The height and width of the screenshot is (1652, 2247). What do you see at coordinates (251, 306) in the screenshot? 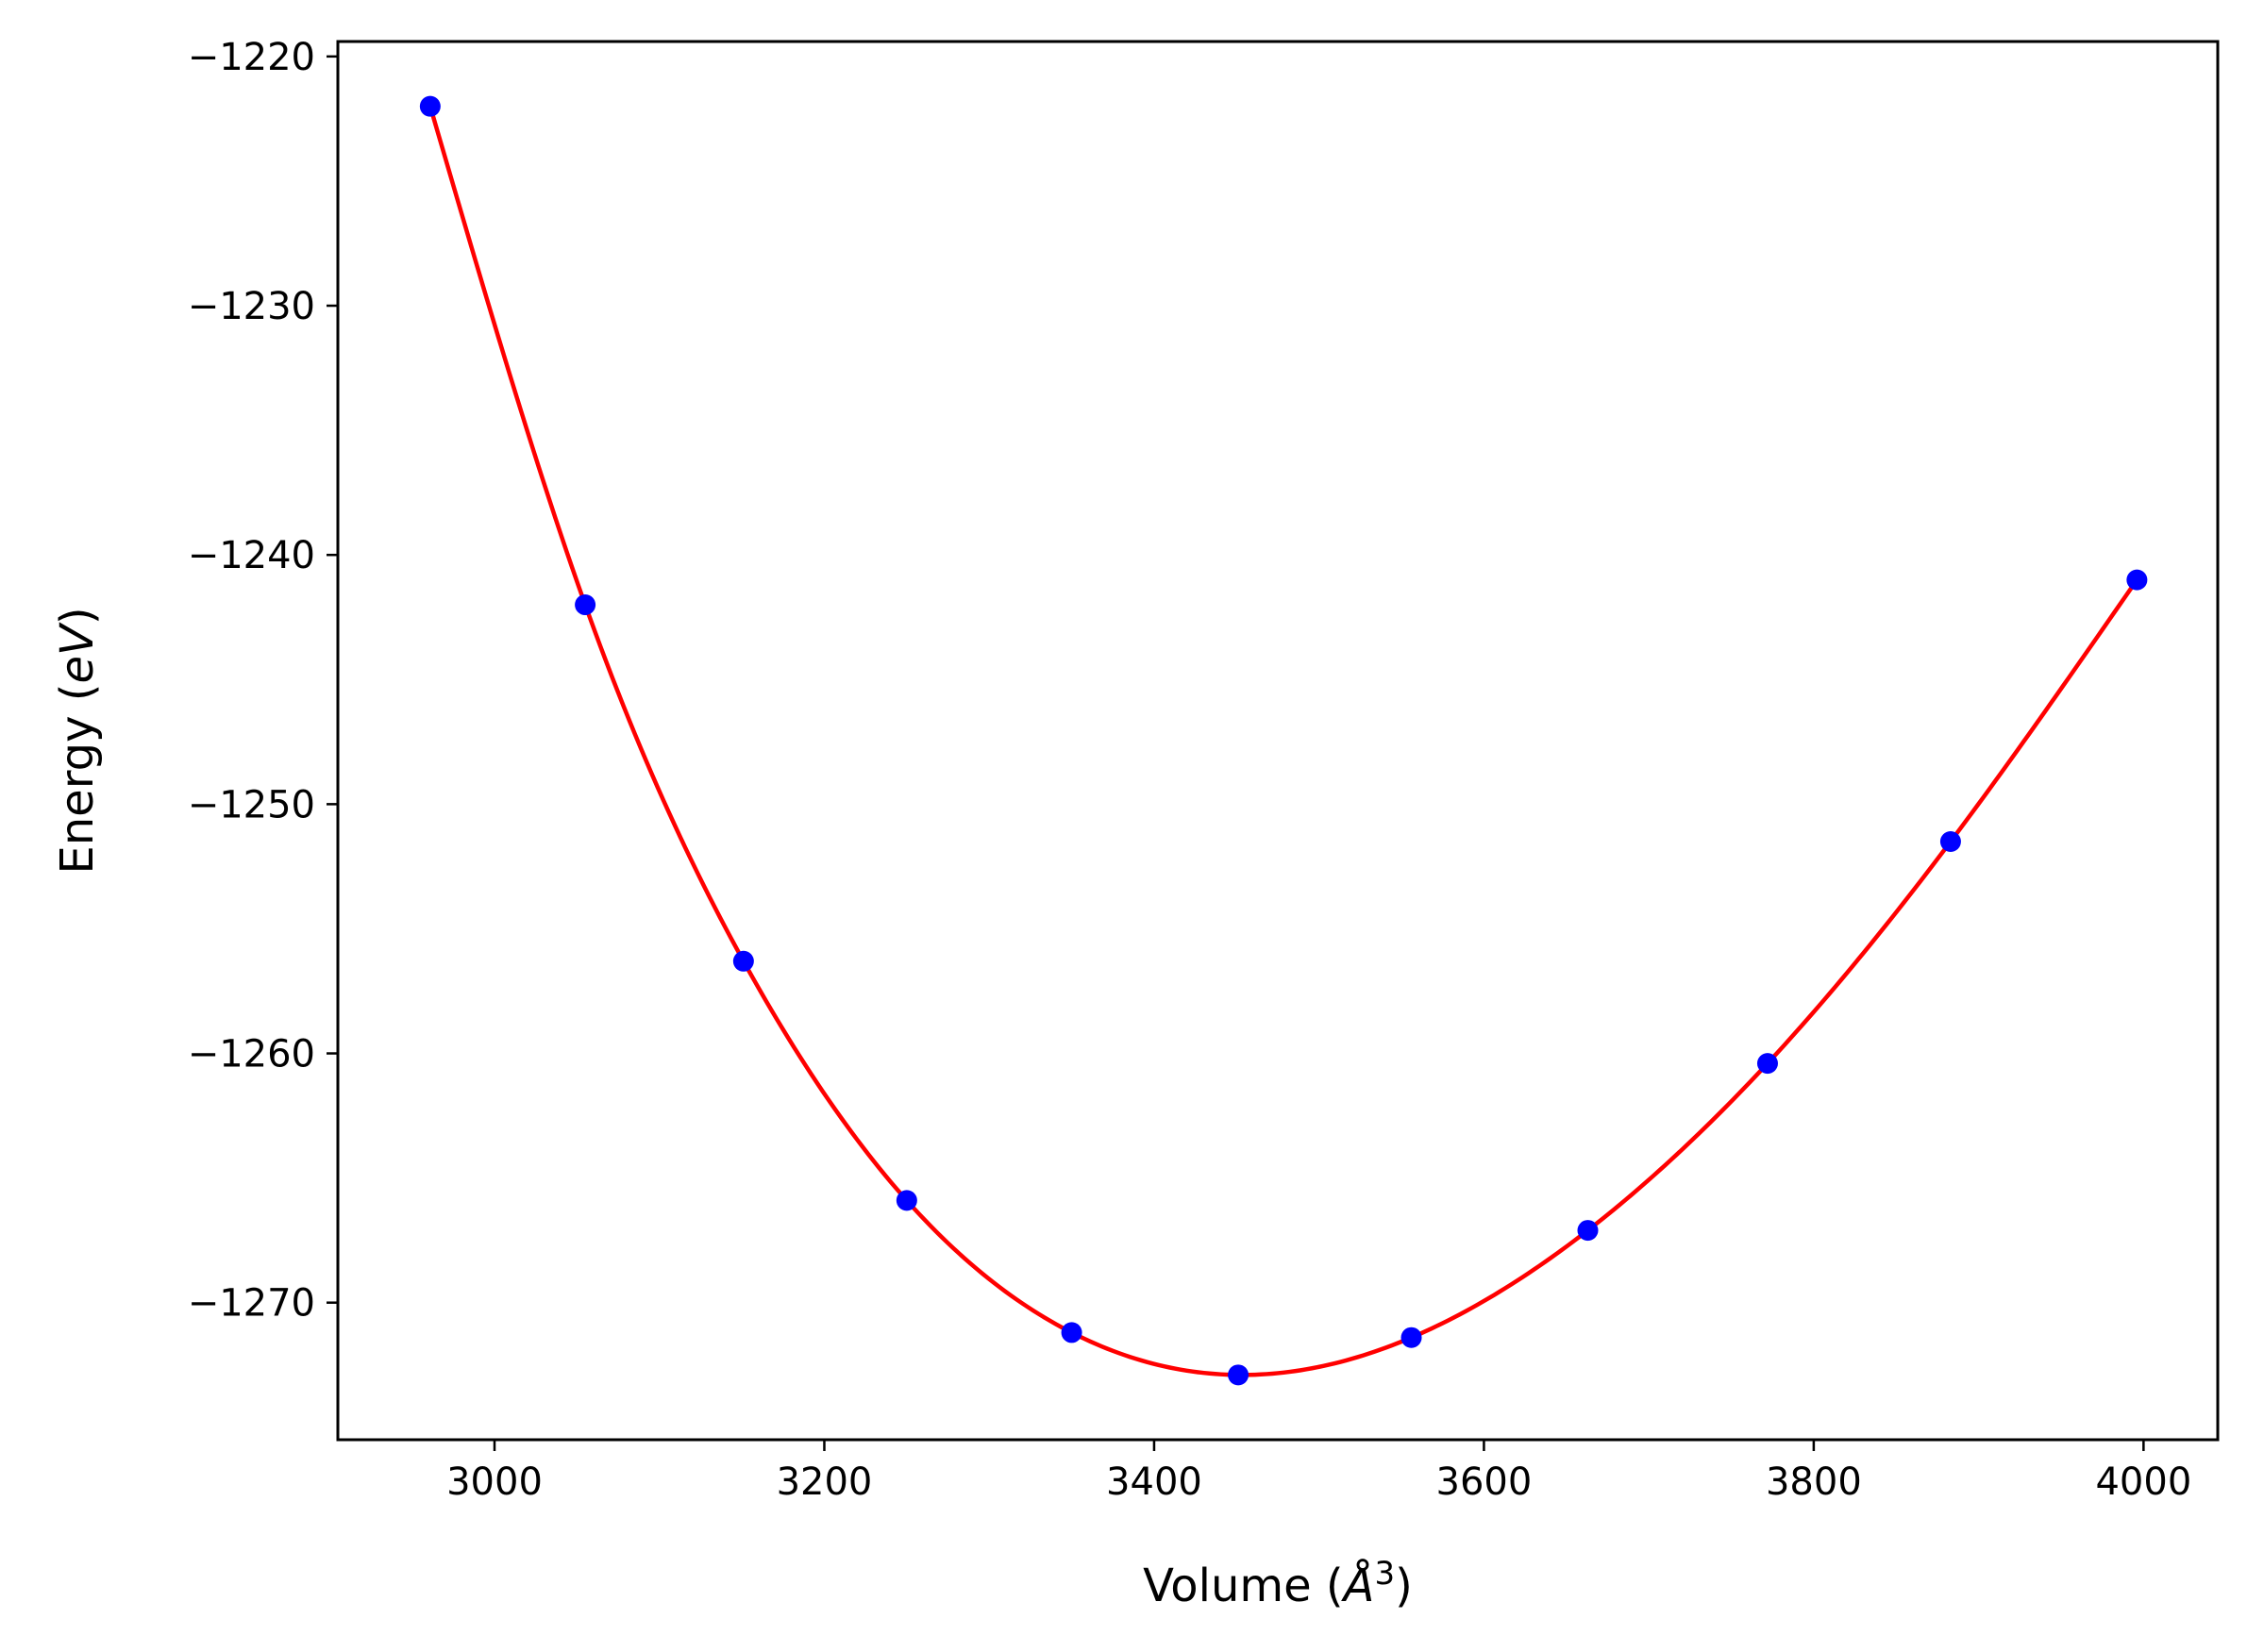
I see `y-tick-label: −1230` at bounding box center [251, 306].